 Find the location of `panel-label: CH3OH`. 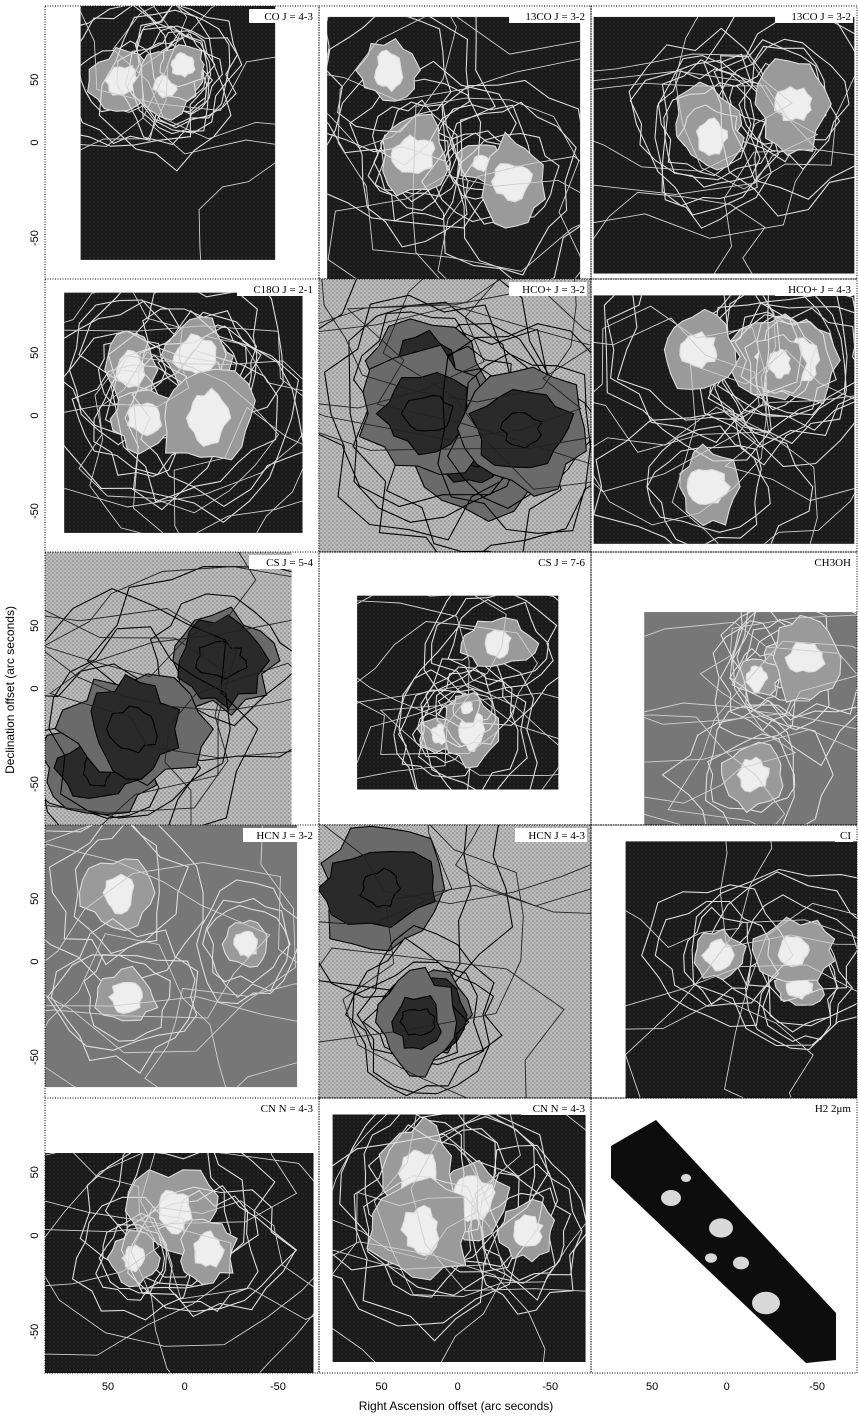

panel-label: CH3OH is located at coordinates (832, 563).